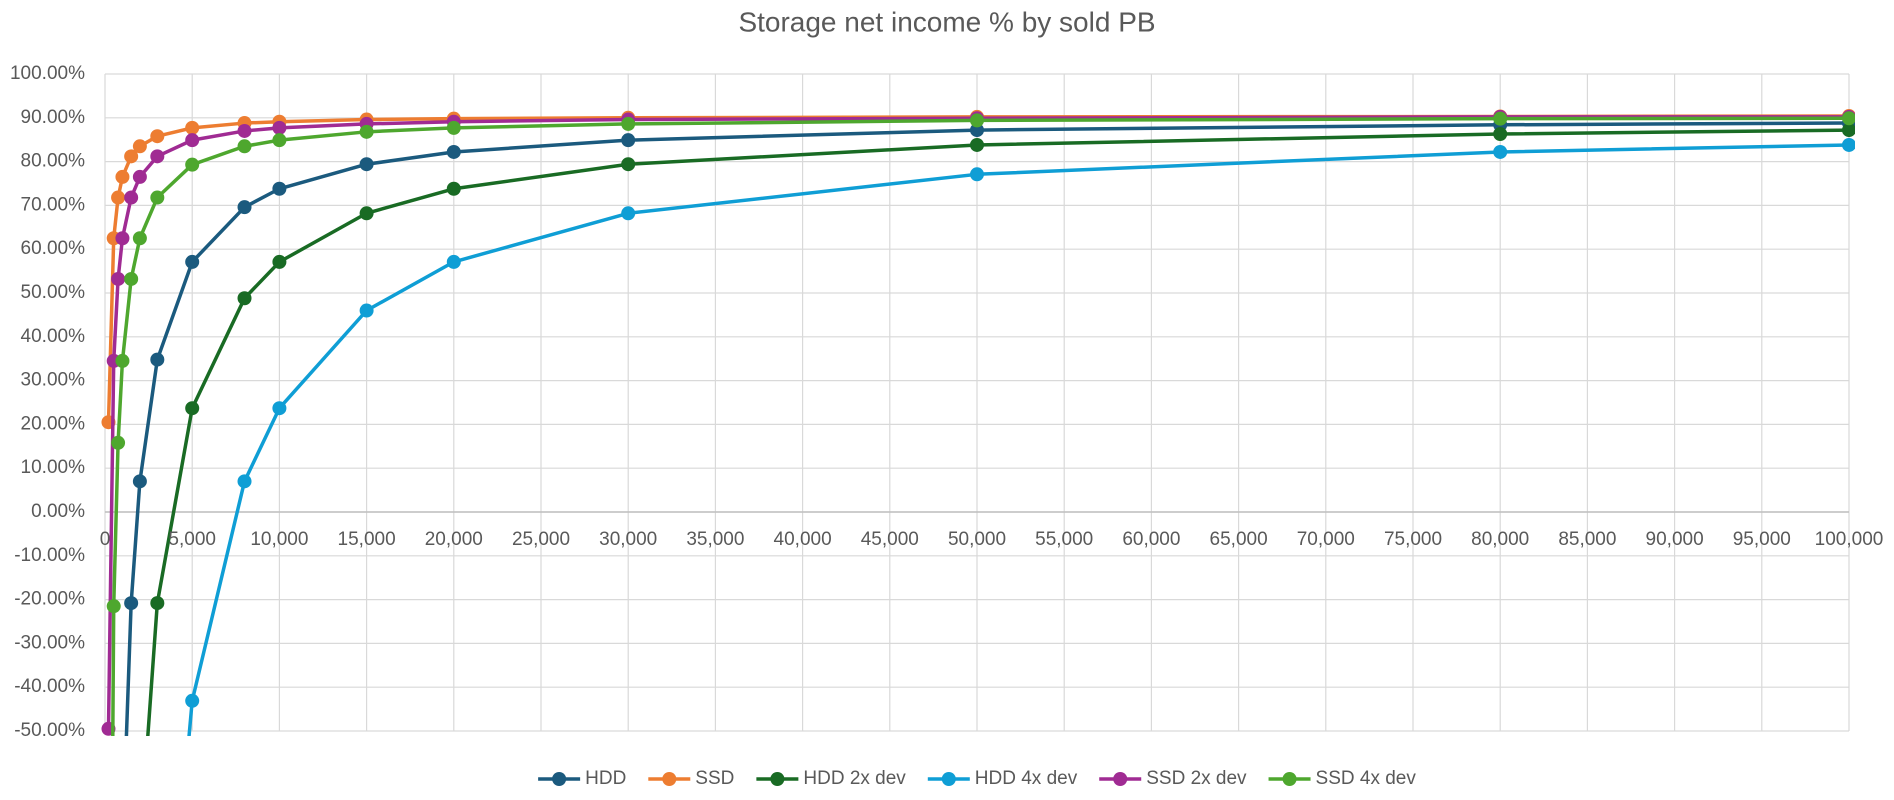 This screenshot has width=1894, height=800. Describe the element at coordinates (192, 539) in the screenshot. I see `x-tick-label: 5,000` at that location.